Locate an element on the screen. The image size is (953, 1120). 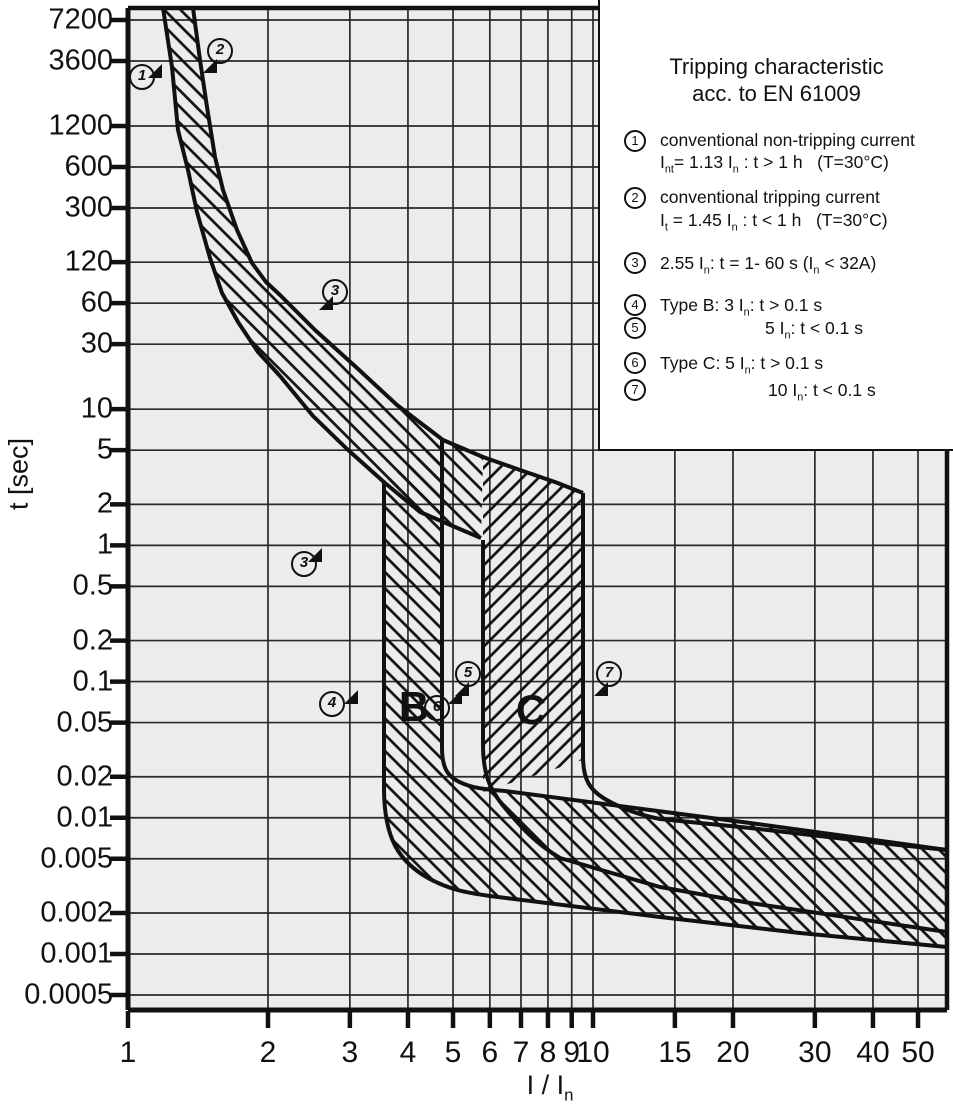
legend-item-7-number: 7 is located at coordinates (635, 390).